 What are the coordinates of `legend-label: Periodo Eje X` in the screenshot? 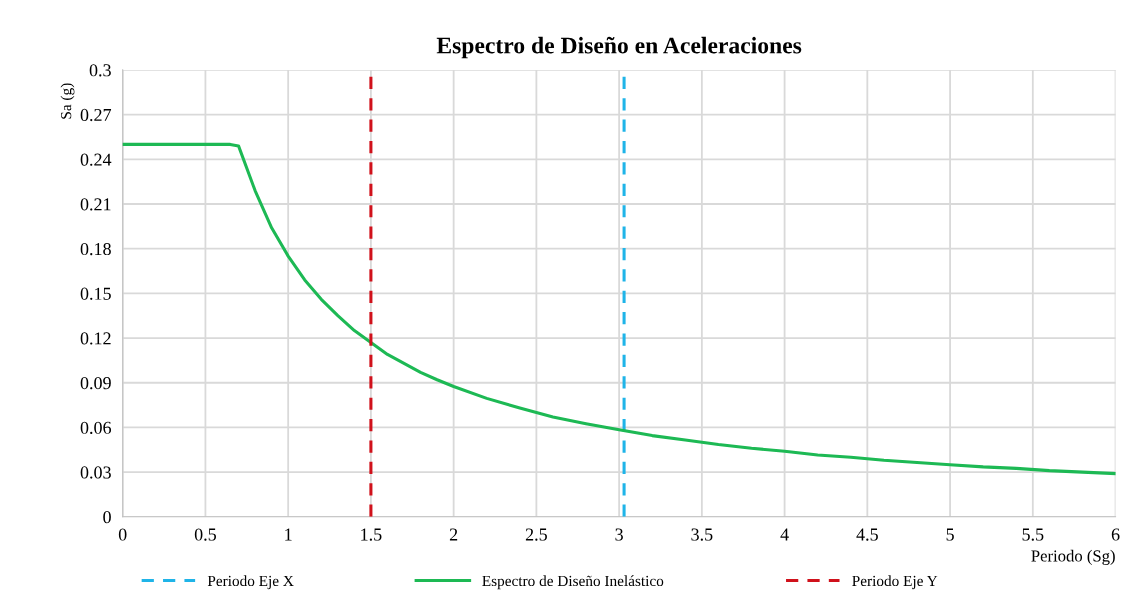 It's located at (250, 582).